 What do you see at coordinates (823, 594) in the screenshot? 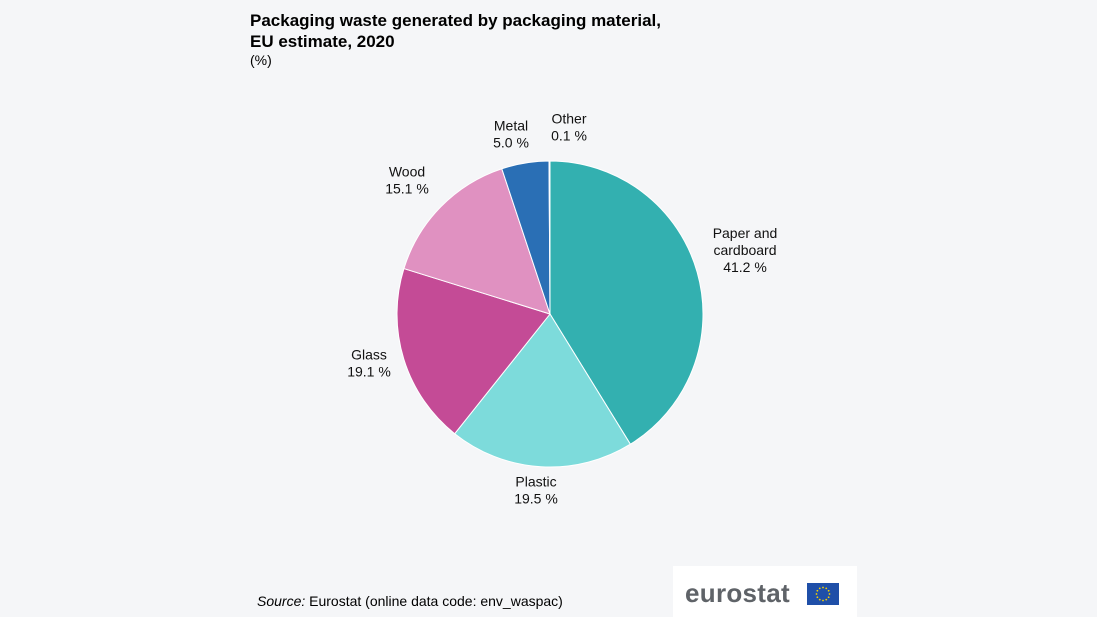
I see `eu-flag-icon` at bounding box center [823, 594].